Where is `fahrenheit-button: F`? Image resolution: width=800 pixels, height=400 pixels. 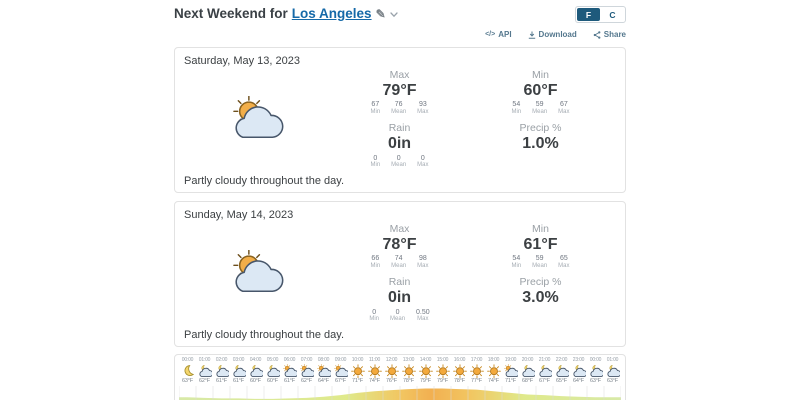 fahrenheit-button: F is located at coordinates (588, 14).